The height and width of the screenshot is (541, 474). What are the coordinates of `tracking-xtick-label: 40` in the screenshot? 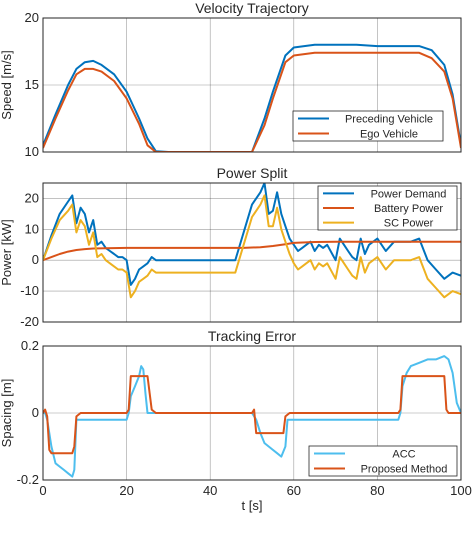 It's located at (210, 490).